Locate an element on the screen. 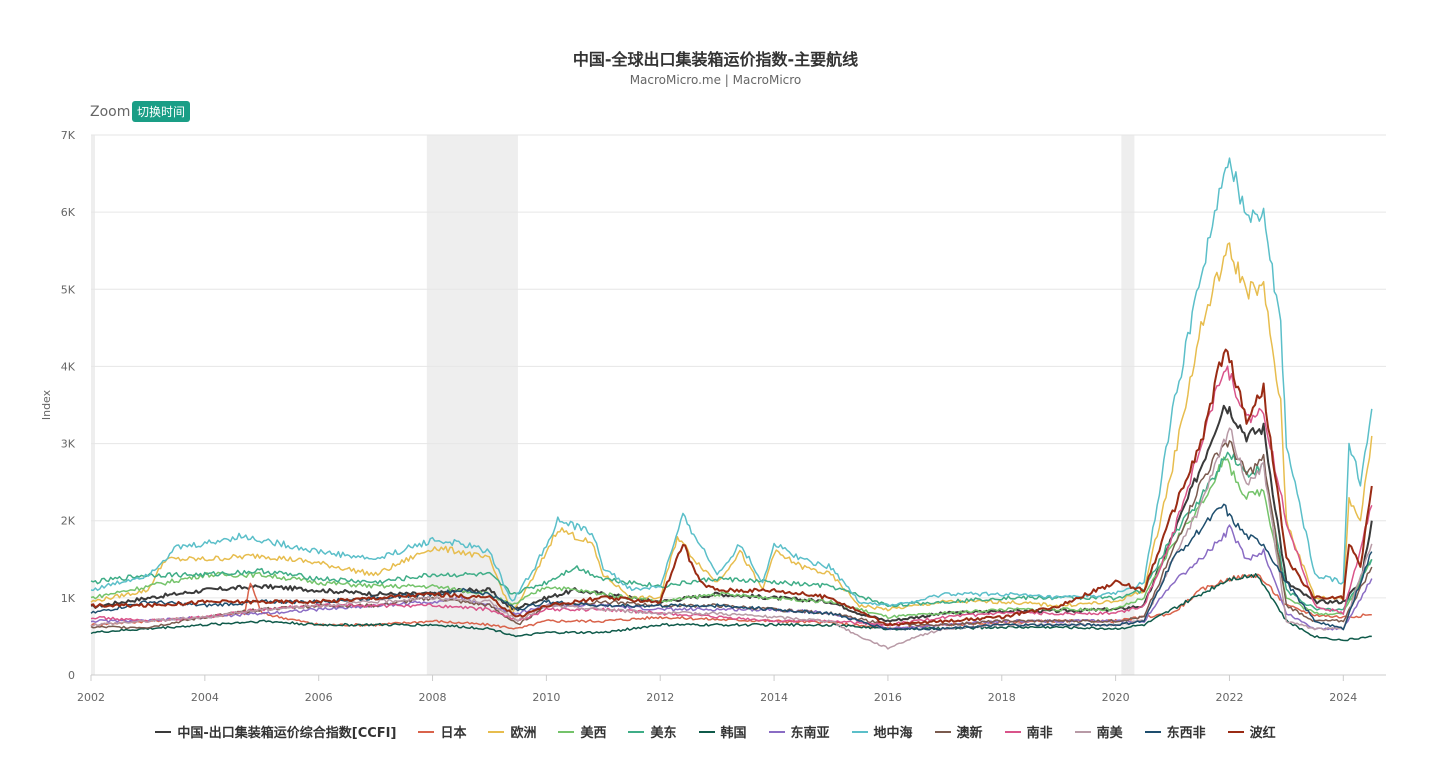 The width and height of the screenshot is (1431, 776). legend-item: 东南亚 is located at coordinates (799, 731).